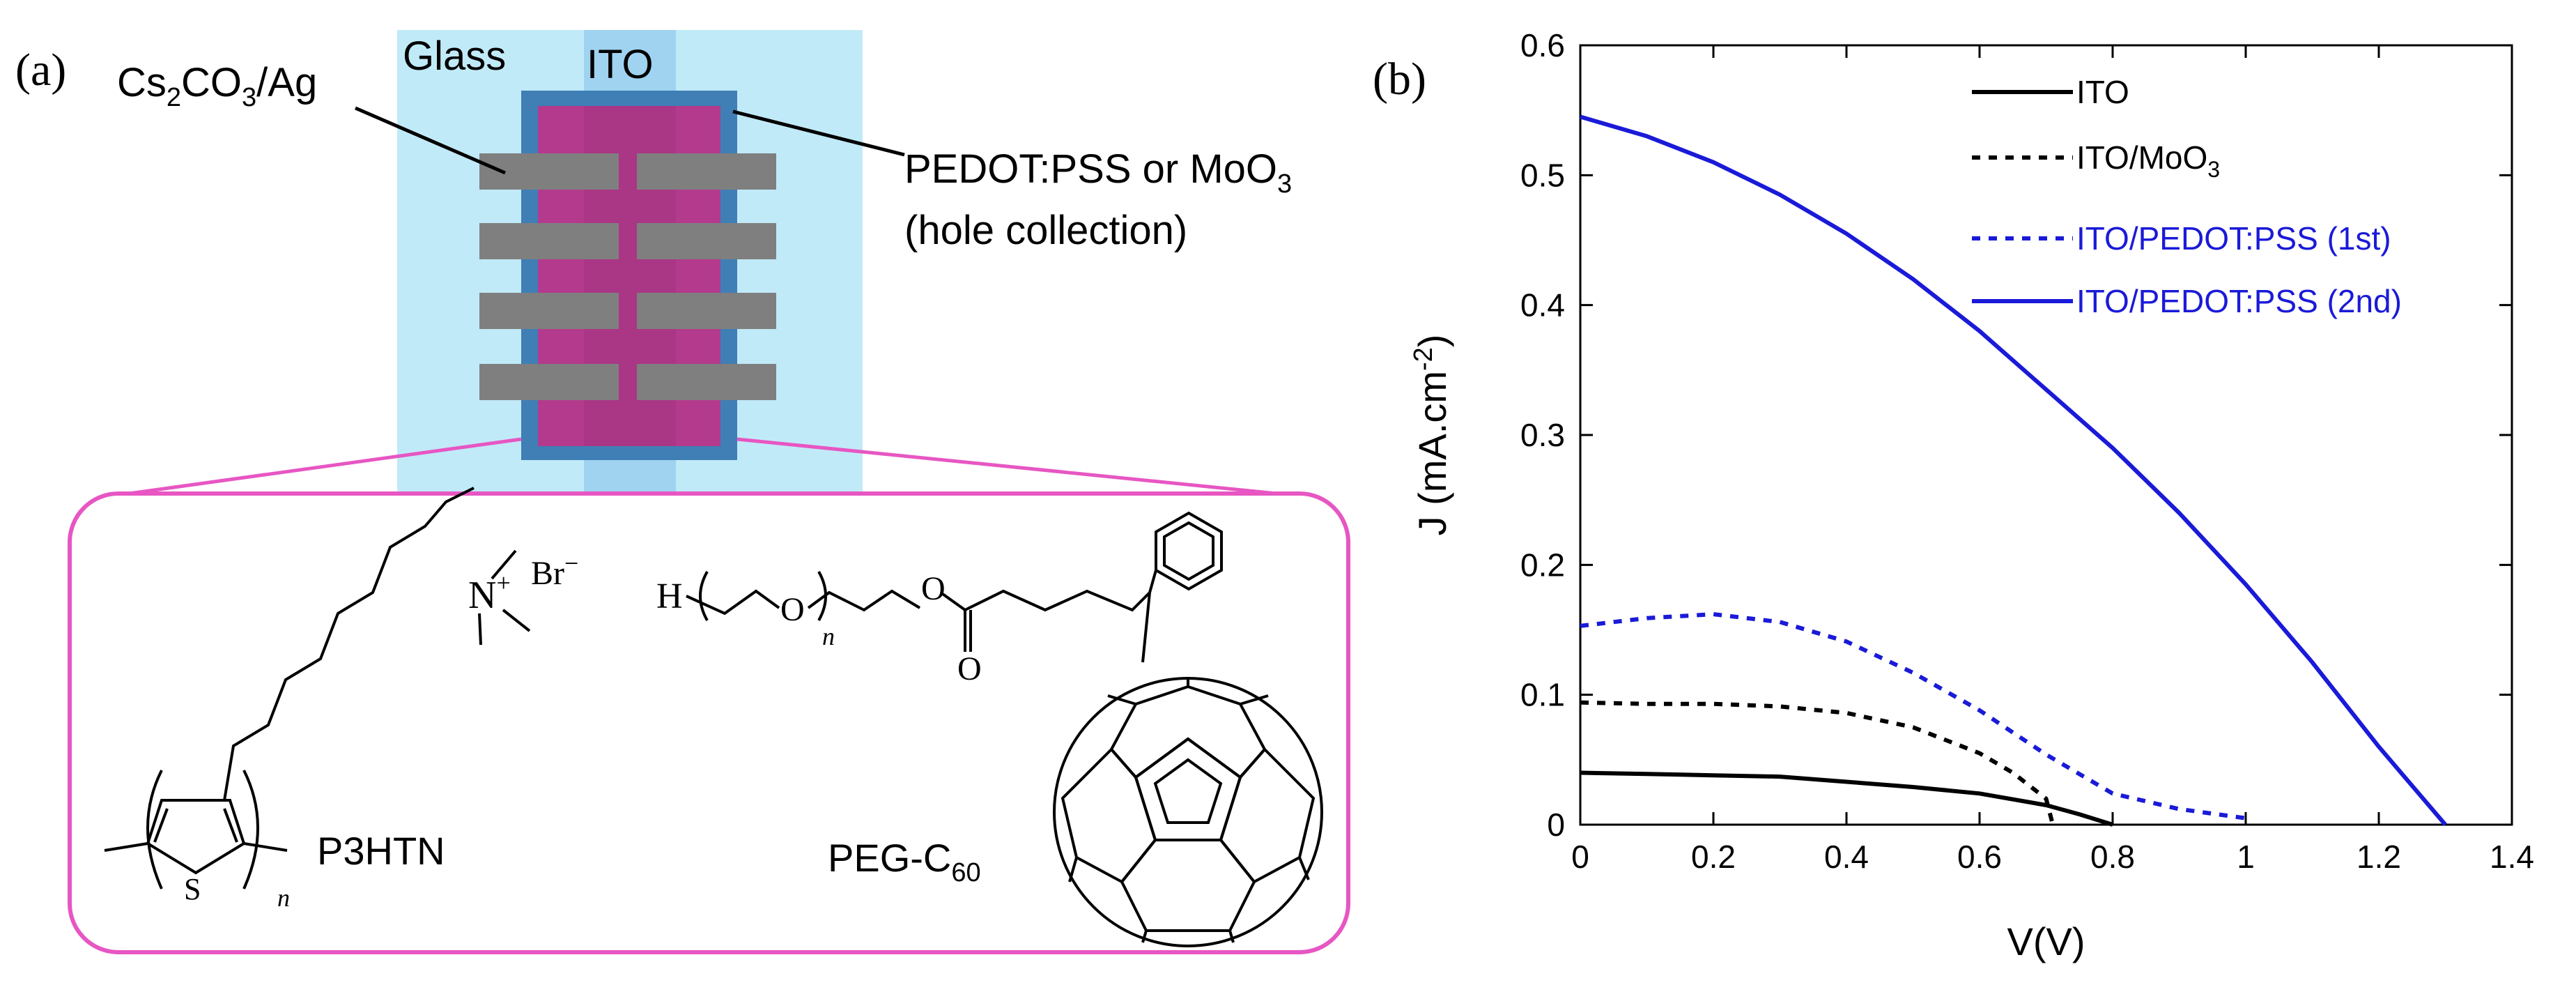  What do you see at coordinates (1556, 825) in the screenshot?
I see `y-tick-label: 0` at bounding box center [1556, 825].